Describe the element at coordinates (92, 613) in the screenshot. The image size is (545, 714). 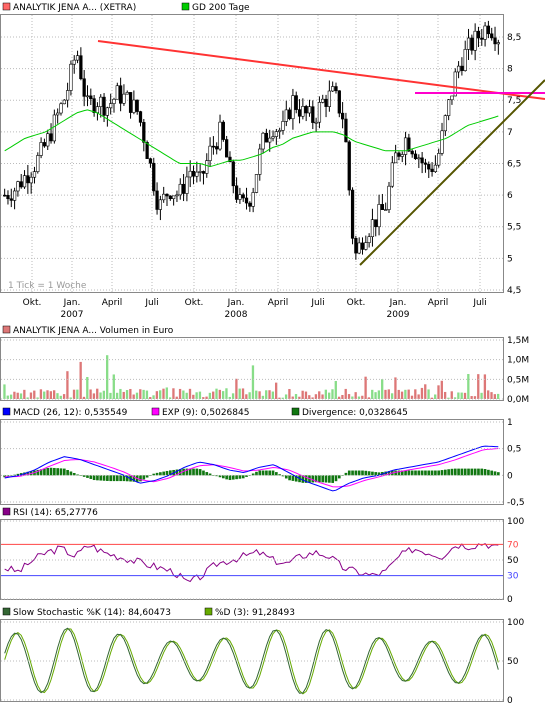
I see `stoch-k-legend-label: Slow Stochastic %K (14): 84,60473` at that location.